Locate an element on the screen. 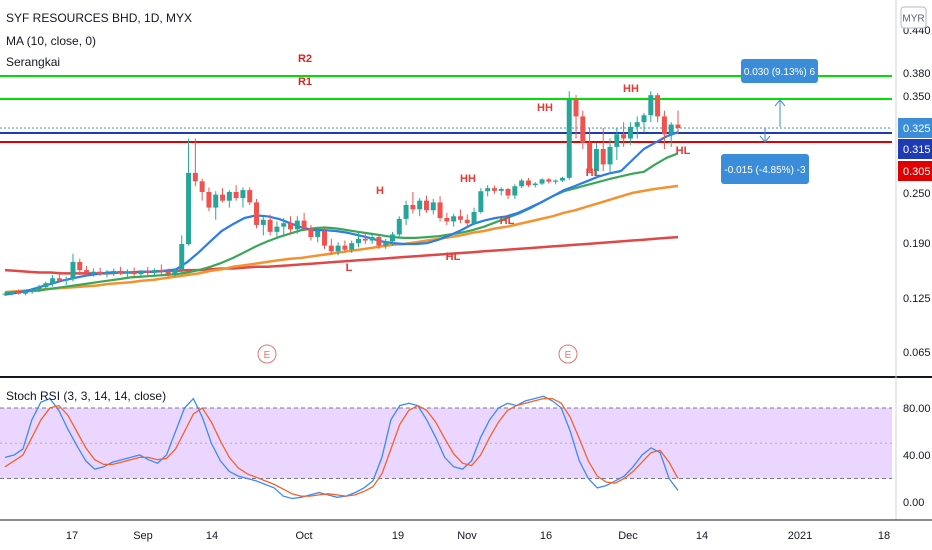  price-tick-label: 0.250 is located at coordinates (917, 194).